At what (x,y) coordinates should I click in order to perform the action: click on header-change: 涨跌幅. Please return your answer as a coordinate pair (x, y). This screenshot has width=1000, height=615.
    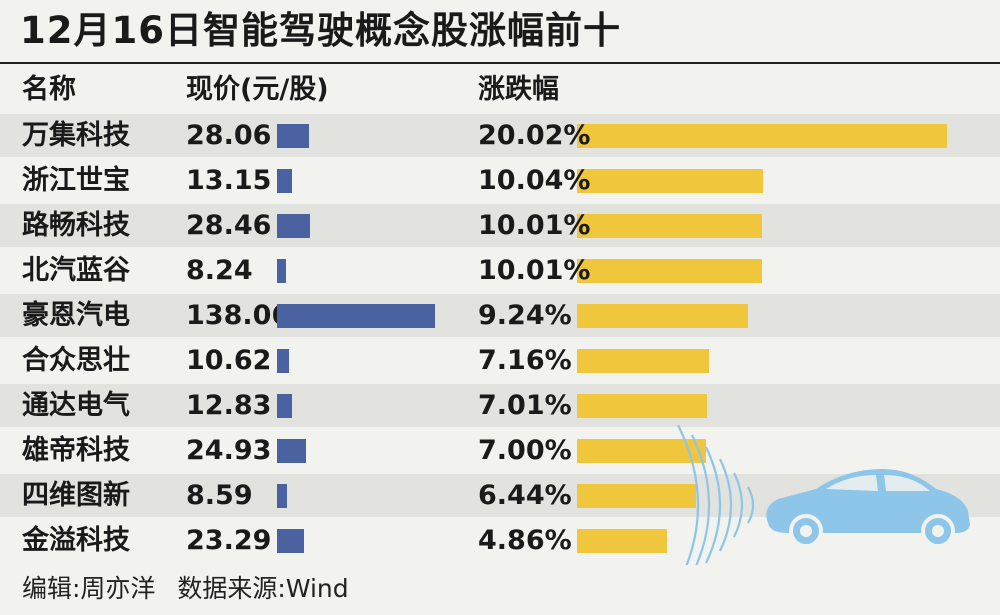
    Looking at the image, I should click on (518, 89).